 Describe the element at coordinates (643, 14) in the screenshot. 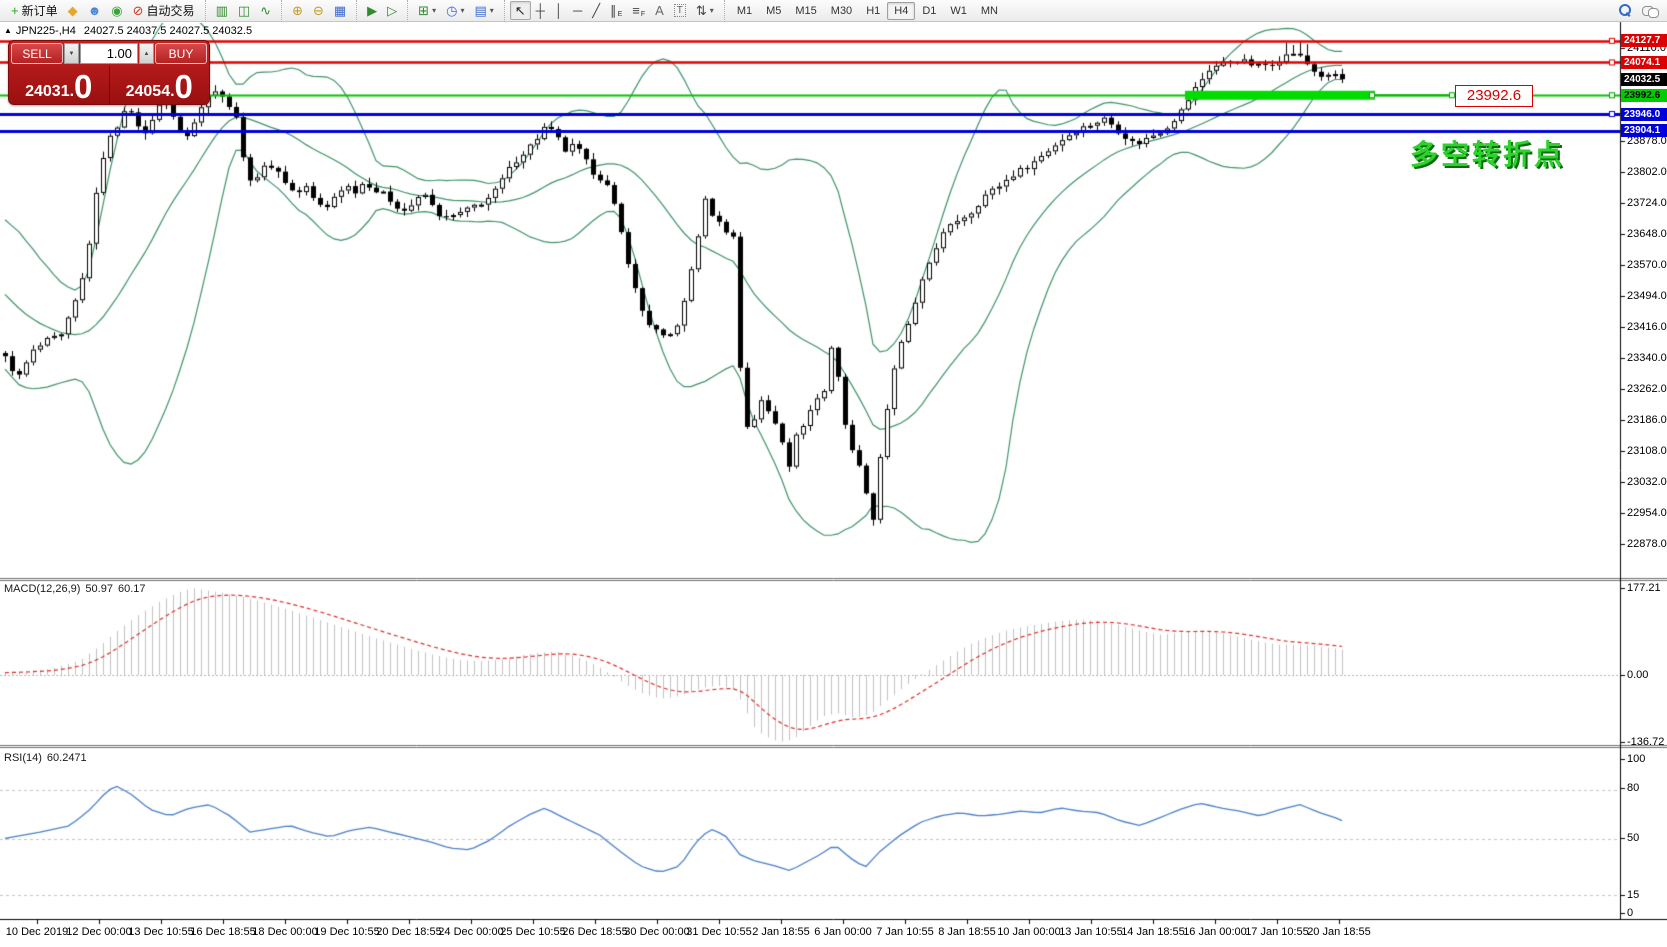

I see `tool-letter-label: F` at that location.